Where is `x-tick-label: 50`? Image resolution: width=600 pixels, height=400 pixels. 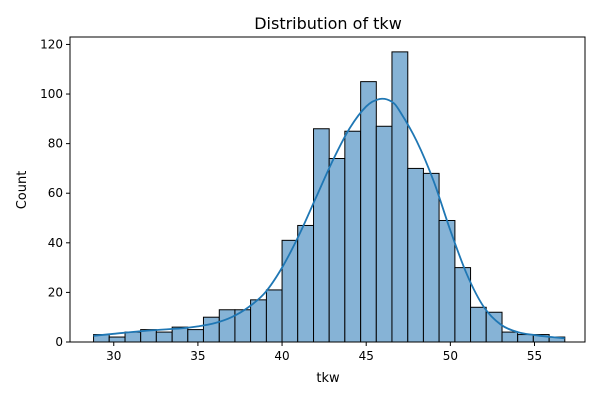
x-tick-label: 50 is located at coordinates (450, 356).